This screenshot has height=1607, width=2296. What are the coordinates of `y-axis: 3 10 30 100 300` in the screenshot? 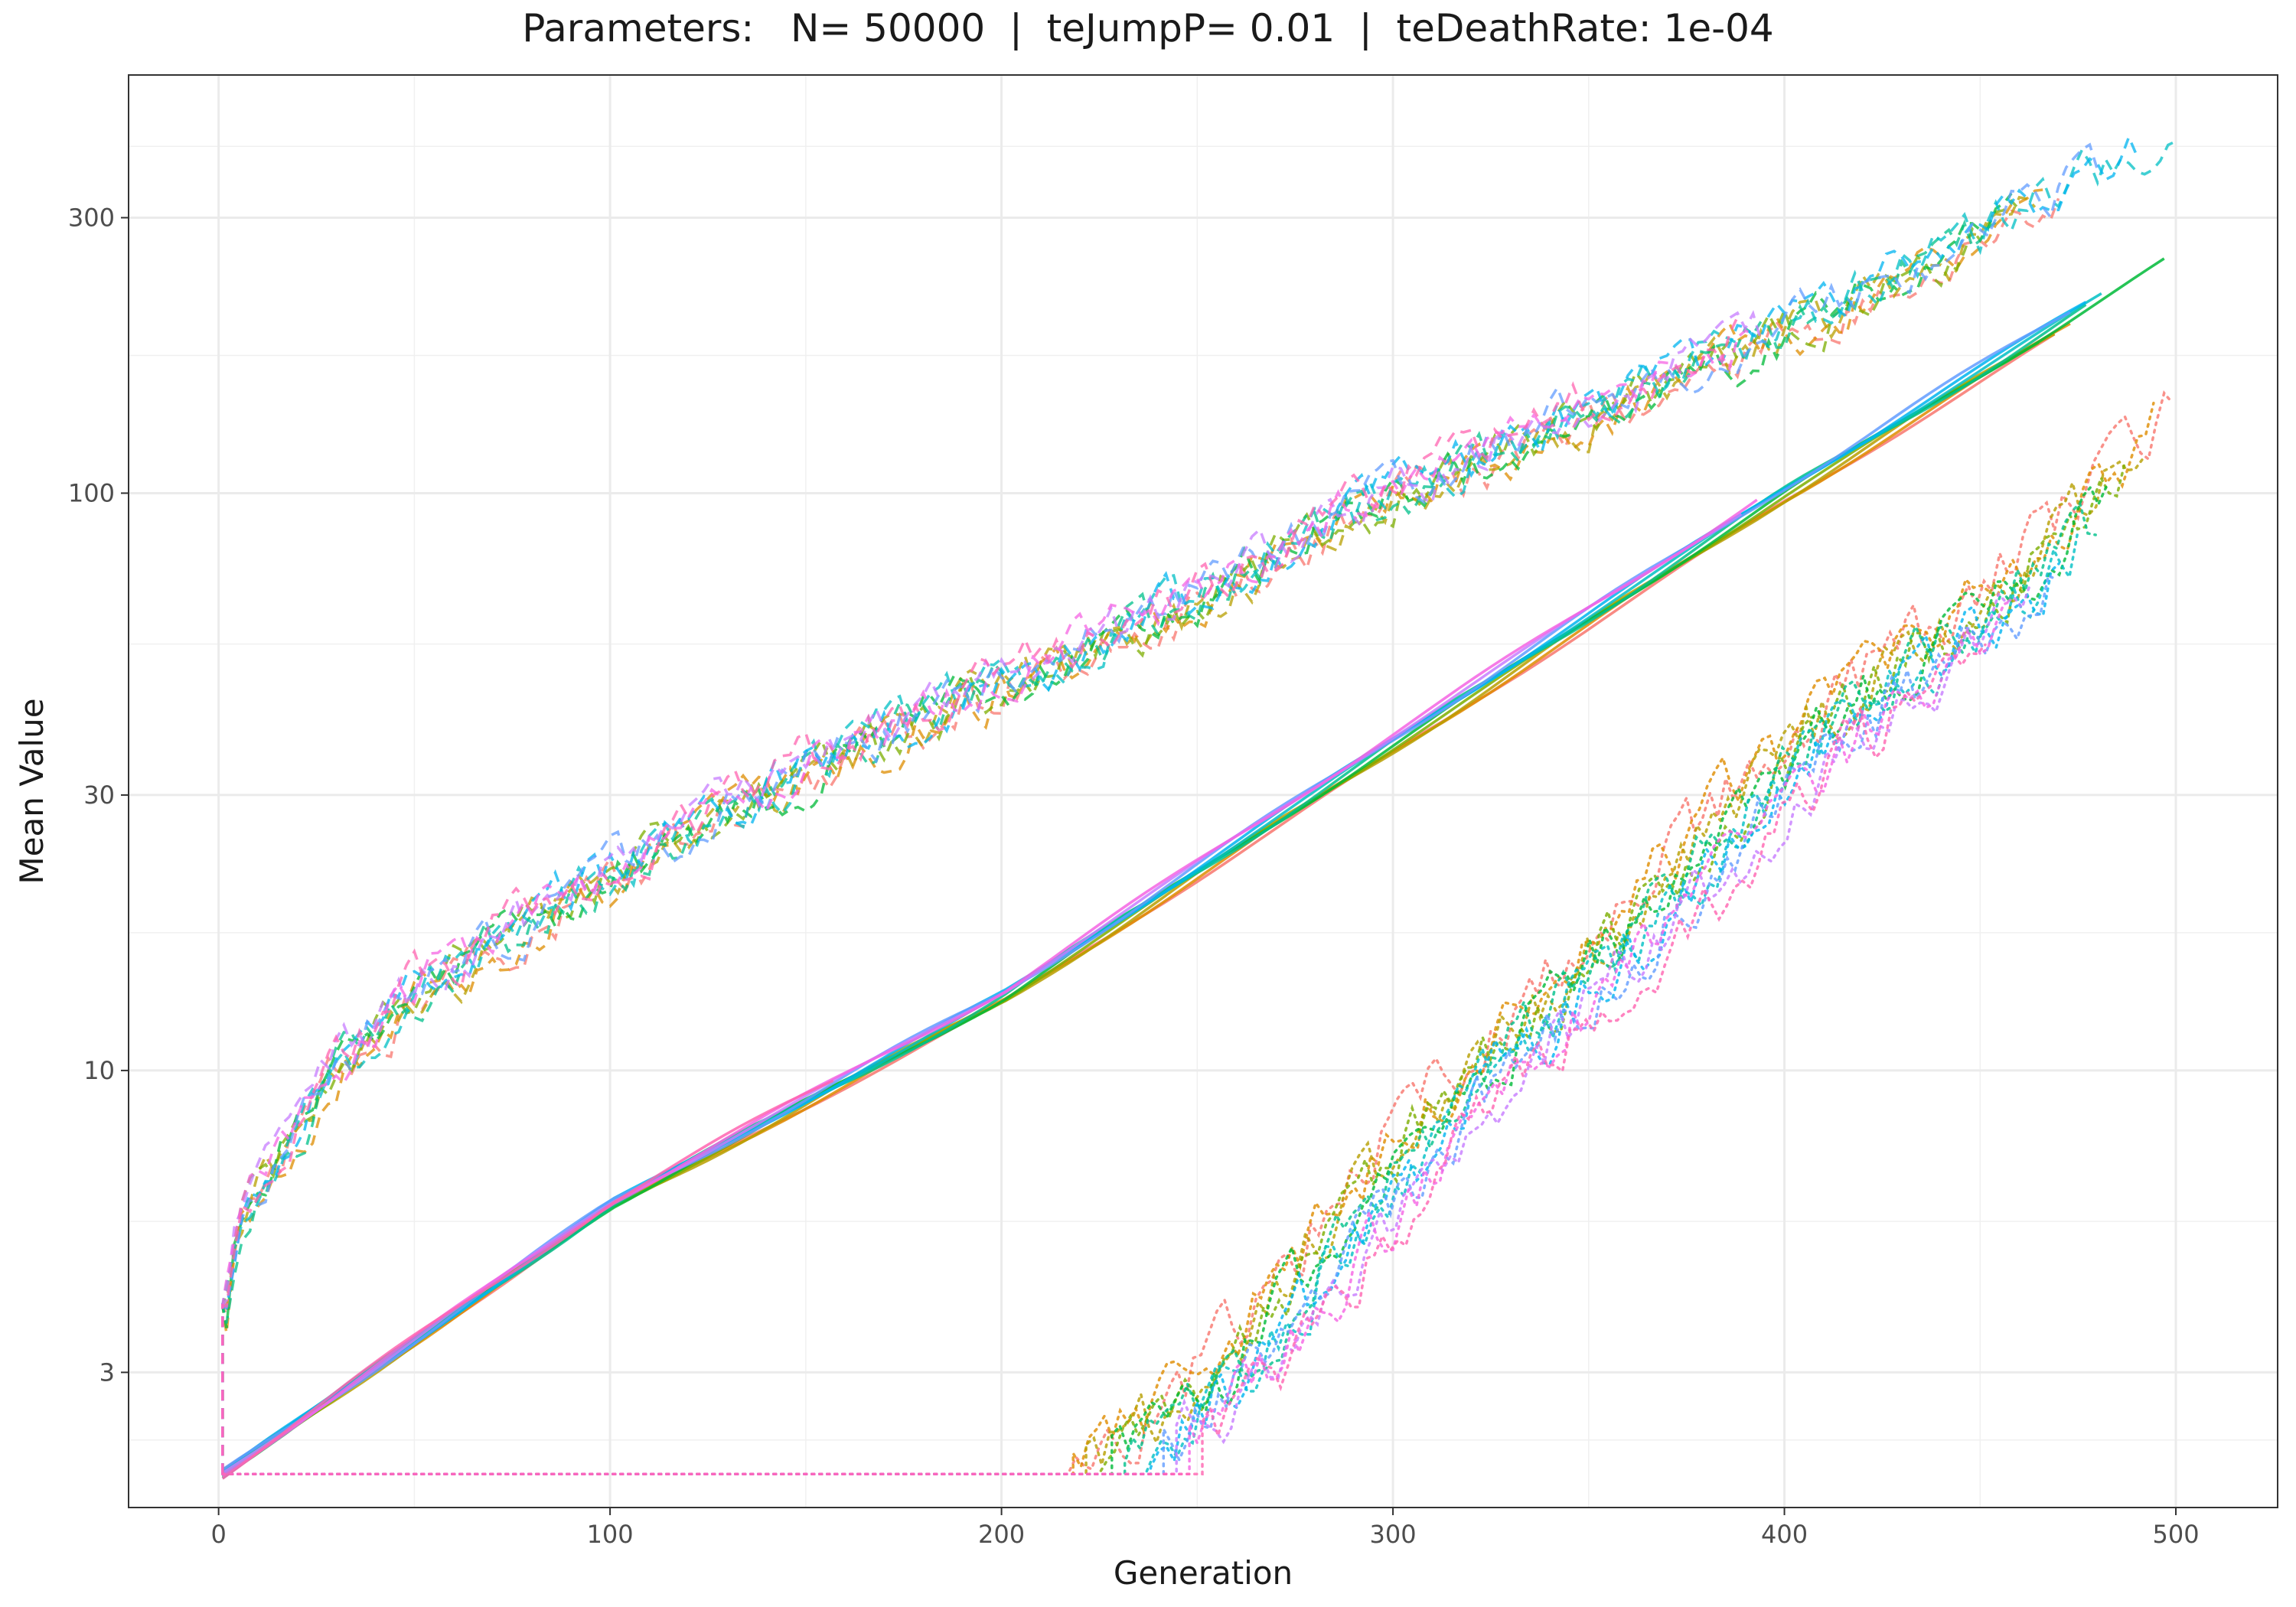 It's located at (98, 795).